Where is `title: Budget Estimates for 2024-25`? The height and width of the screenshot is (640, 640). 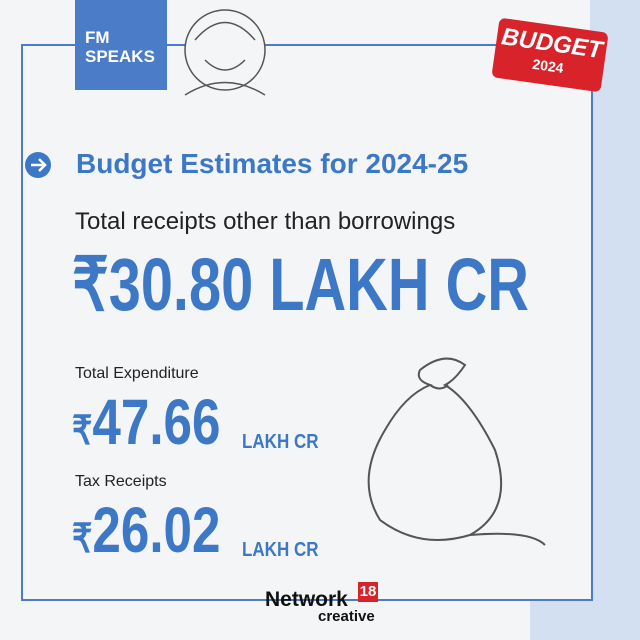
title: Budget Estimates for 2024-25 is located at coordinates (272, 163).